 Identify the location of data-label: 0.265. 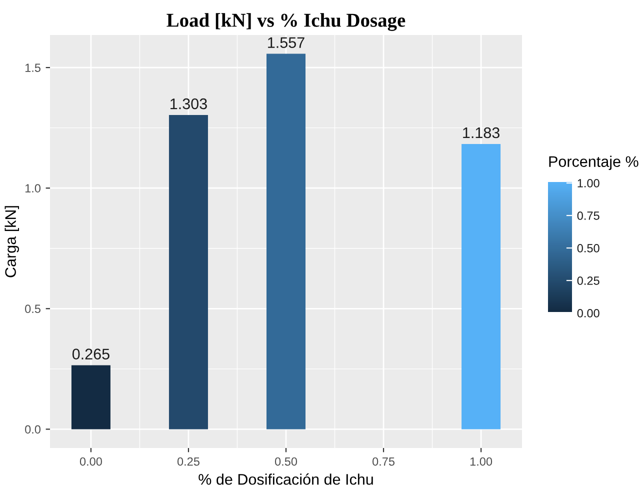
(91, 354).